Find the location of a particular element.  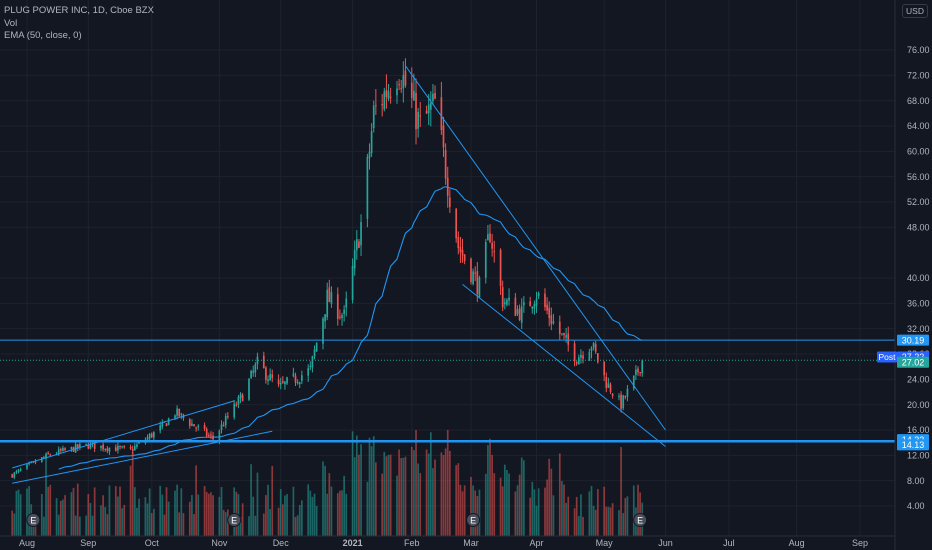

y-tick-label: 52.00 is located at coordinates (918, 202).